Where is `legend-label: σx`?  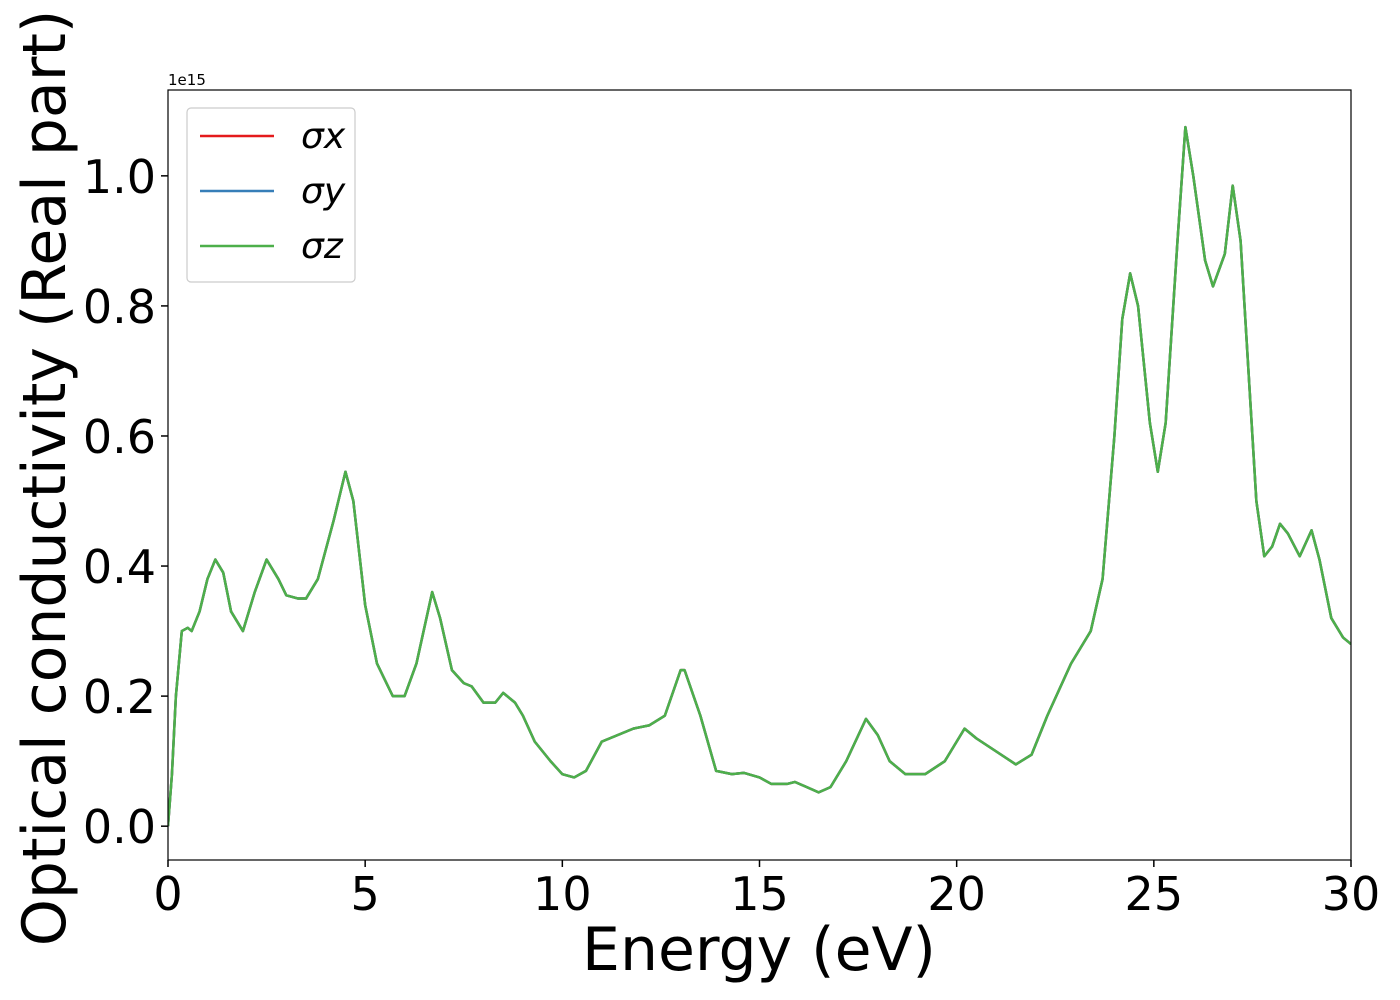 legend-label: σx is located at coordinates (323, 136).